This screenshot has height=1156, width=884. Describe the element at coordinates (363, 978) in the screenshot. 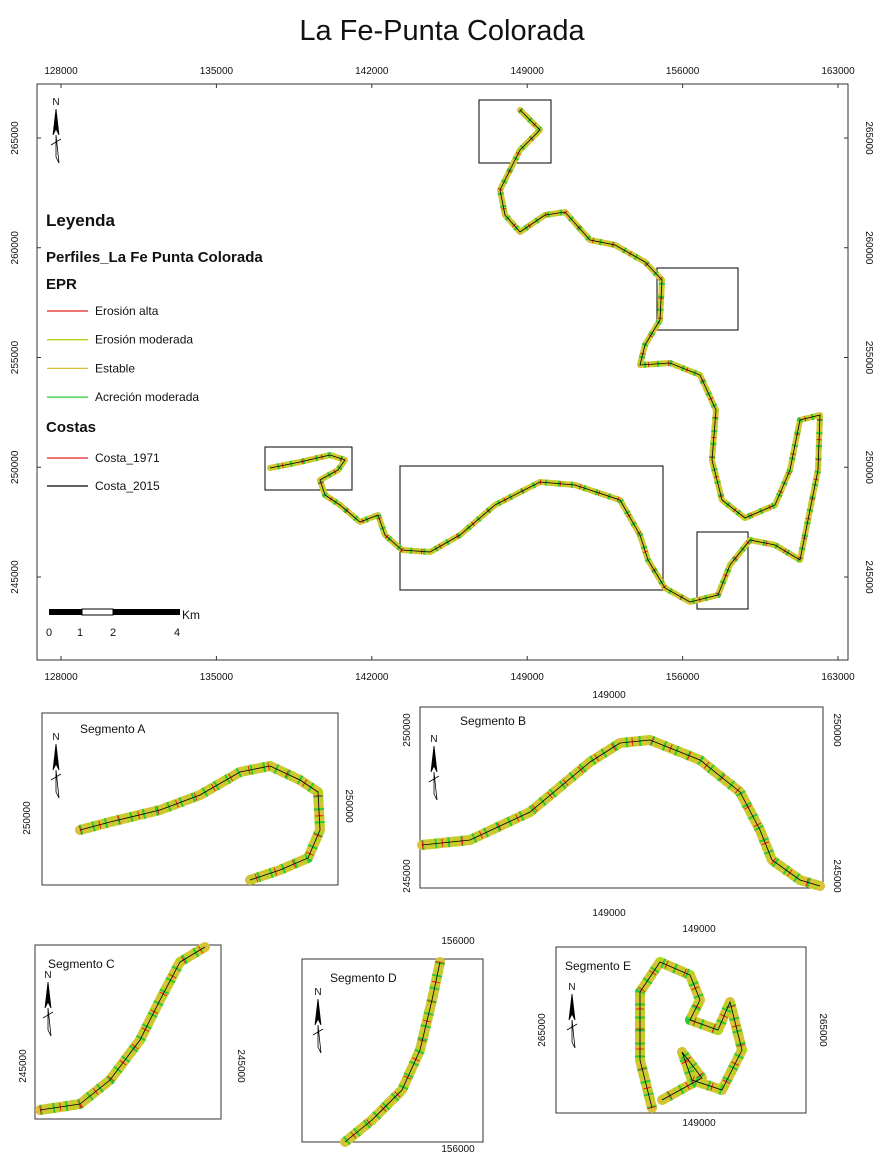

I see `inset-label: Segmento D` at that location.